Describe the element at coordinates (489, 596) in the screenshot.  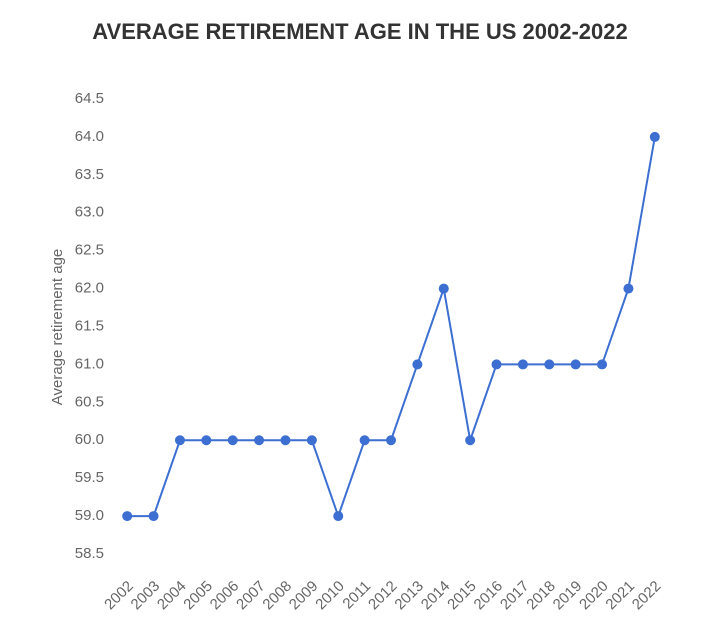
I see `x-tick-label: 2016` at that location.